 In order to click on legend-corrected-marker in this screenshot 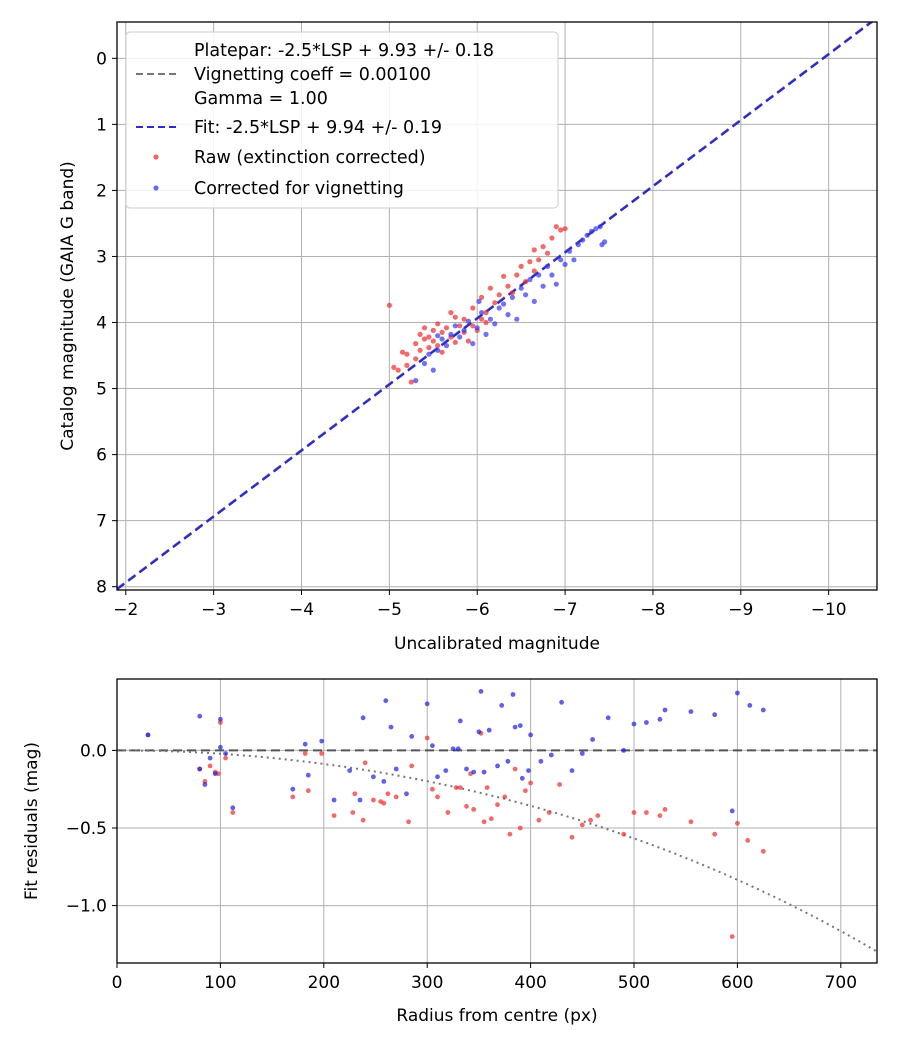, I will do `click(156, 188)`.